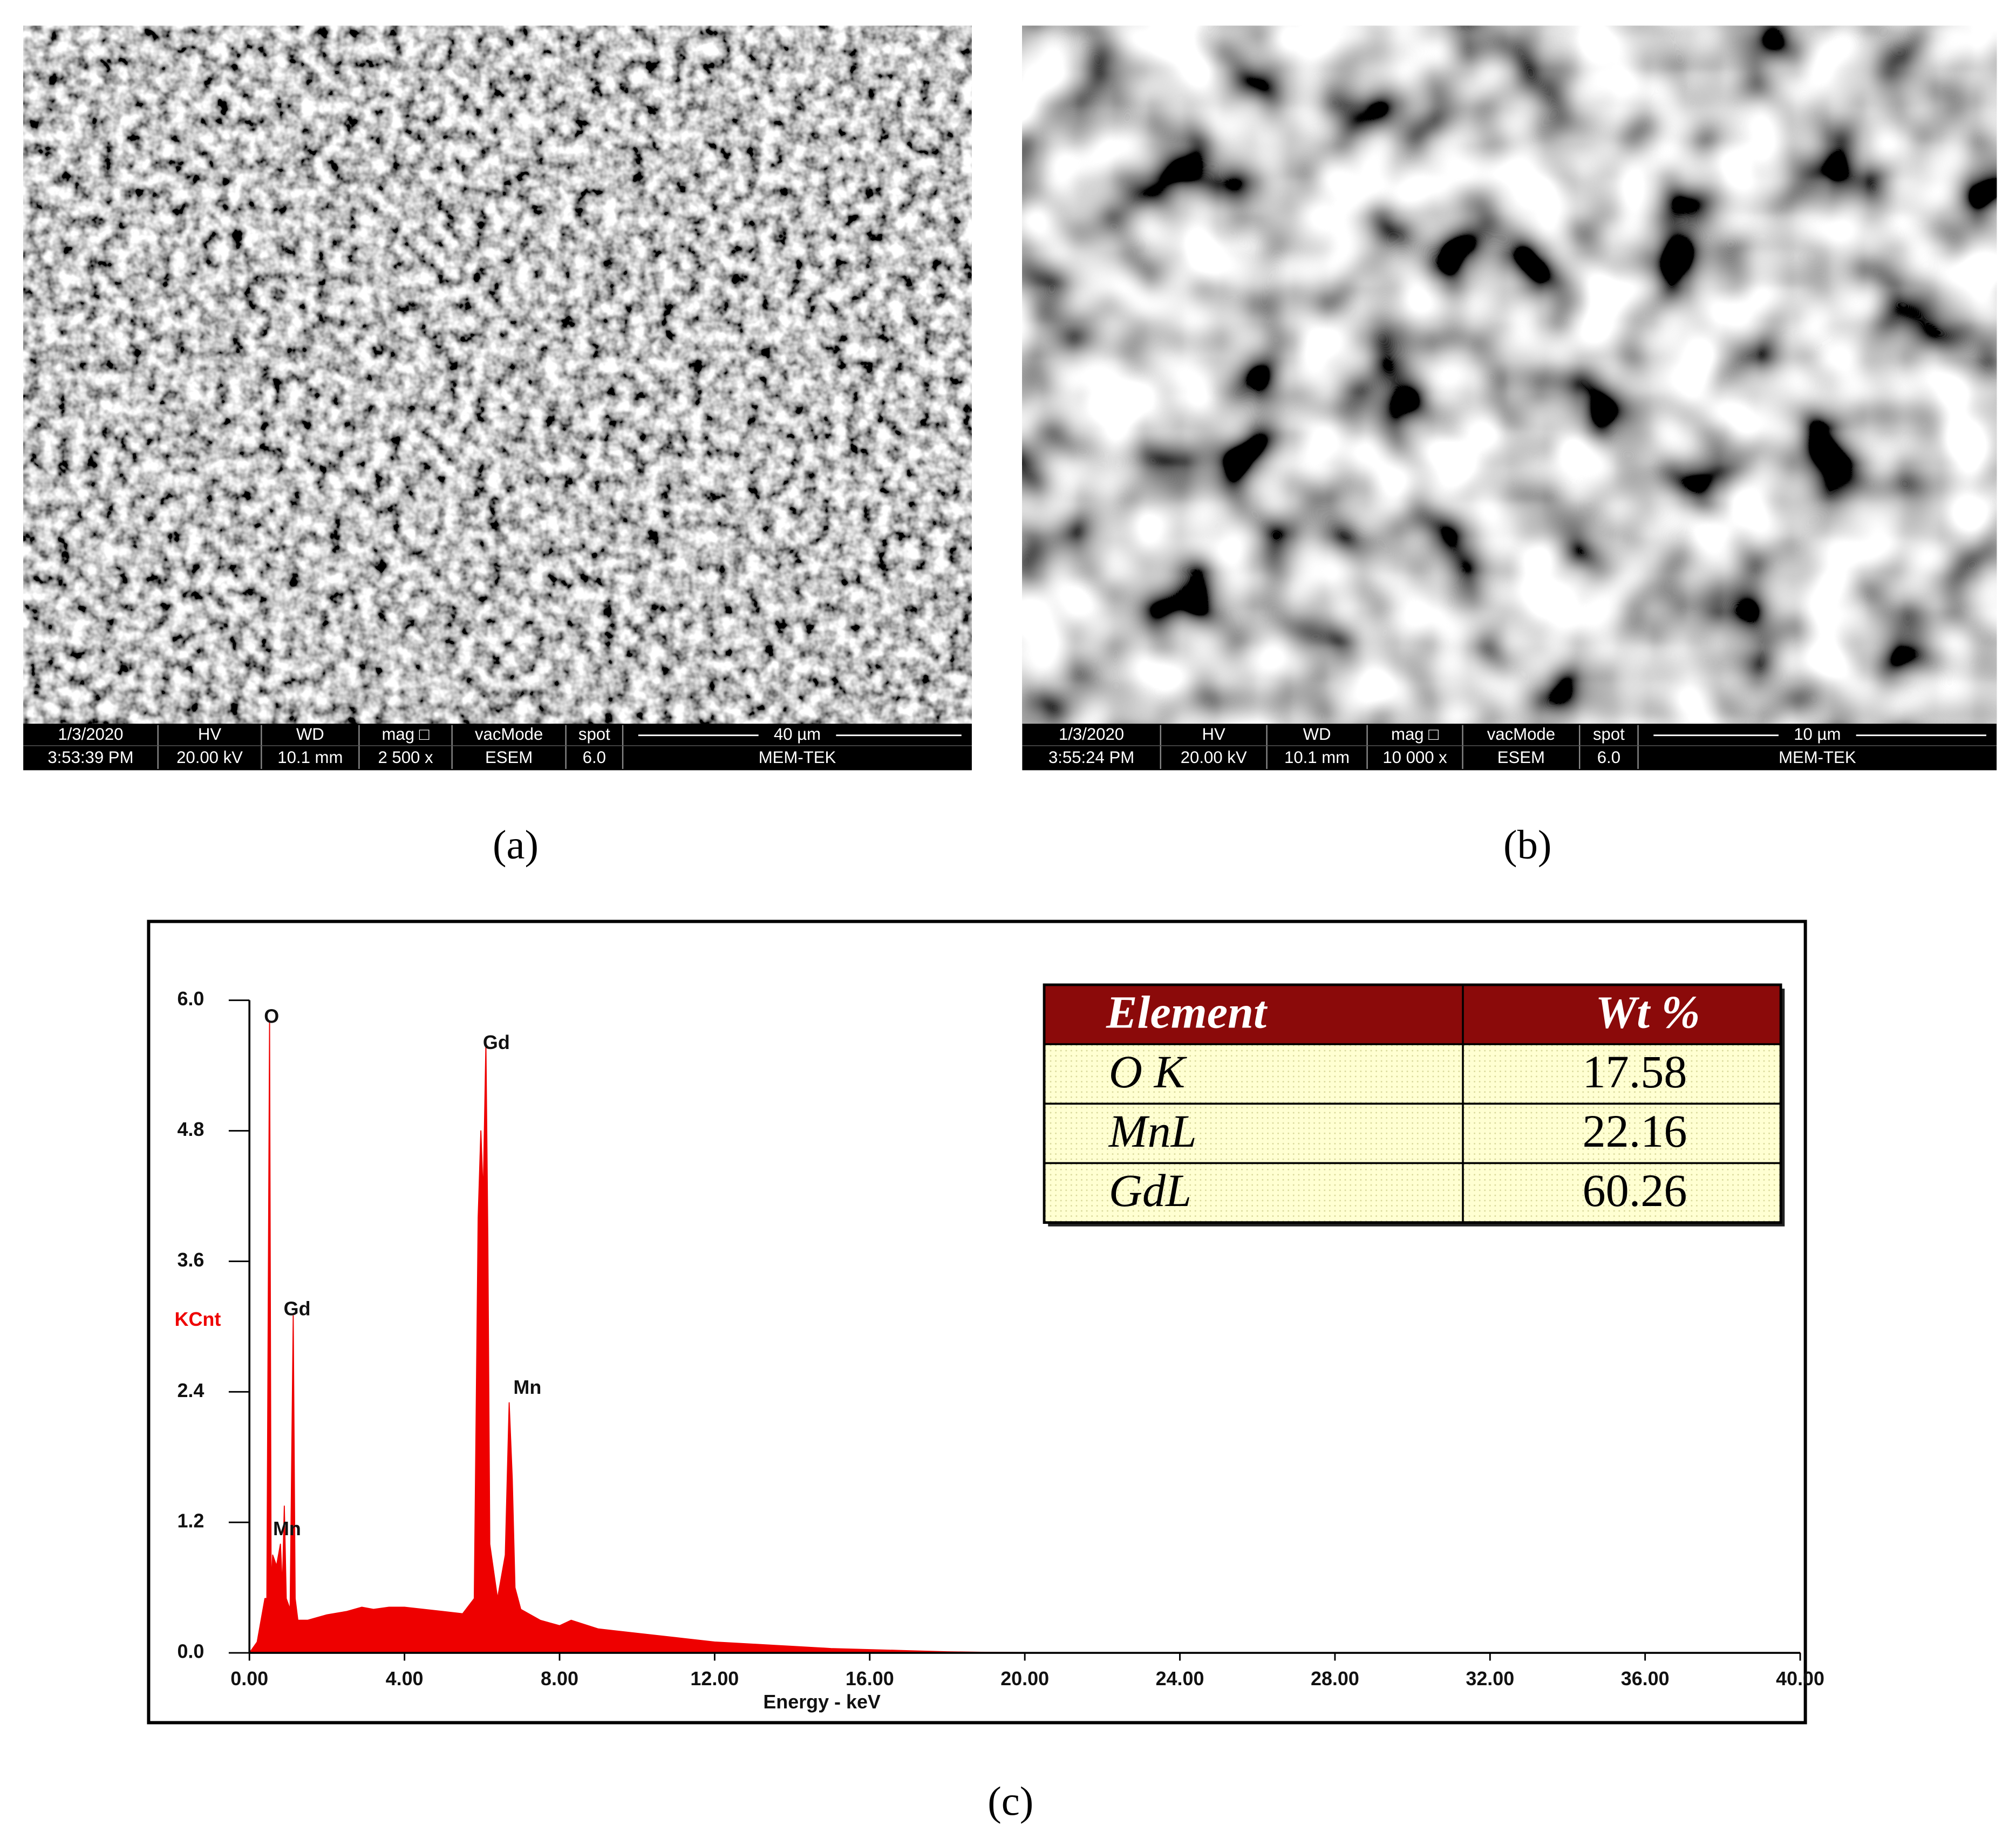 Image resolution: width=2016 pixels, height=1839 pixels. What do you see at coordinates (1527, 845) in the screenshot?
I see `panel-label: (b)` at bounding box center [1527, 845].